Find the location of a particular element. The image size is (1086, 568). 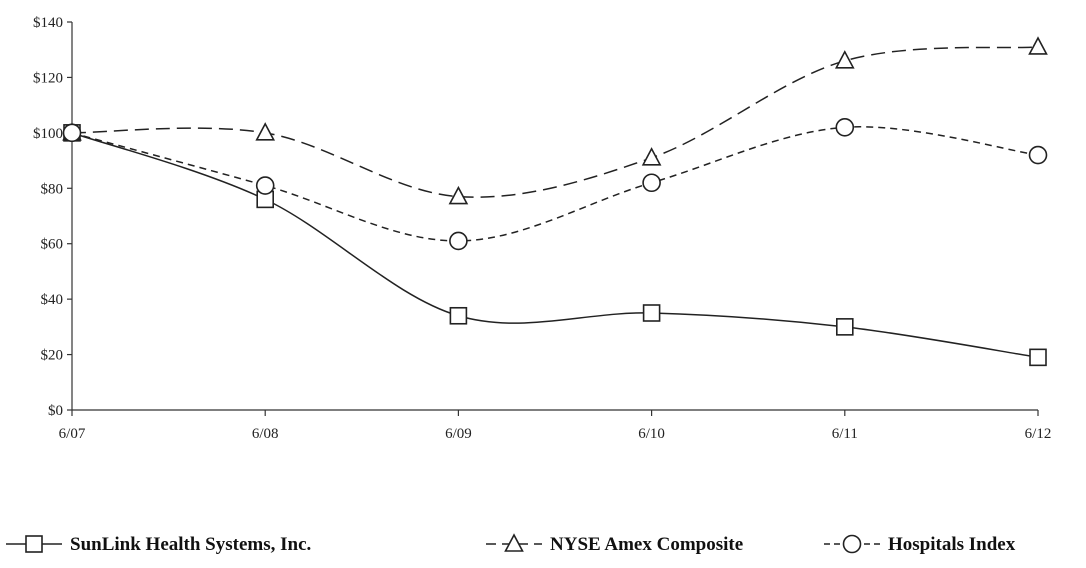

x-tick-label: 6/12 is located at coordinates (1038, 434).